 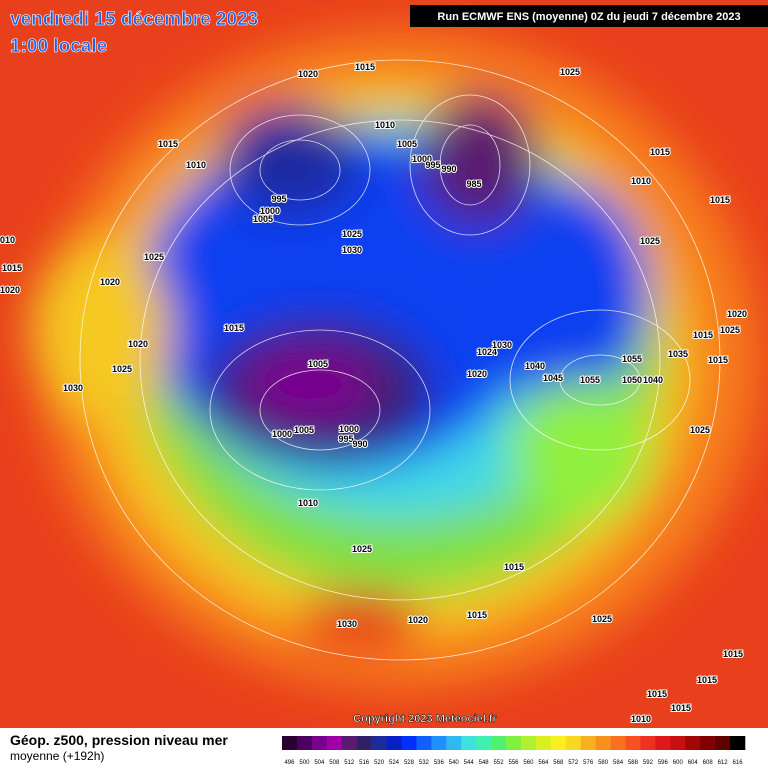 What do you see at coordinates (439, 763) in the screenshot?
I see `colorbar-label: 536` at bounding box center [439, 763].